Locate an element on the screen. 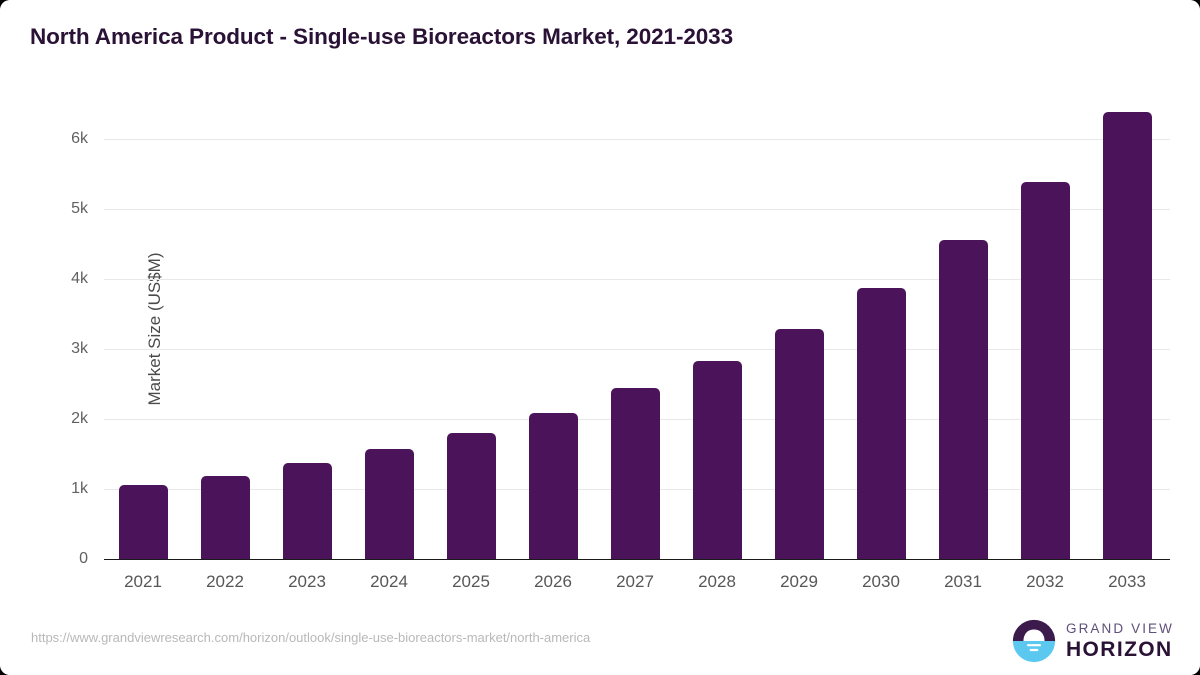  x-tick-label-2029: 2029 is located at coordinates (799, 581).